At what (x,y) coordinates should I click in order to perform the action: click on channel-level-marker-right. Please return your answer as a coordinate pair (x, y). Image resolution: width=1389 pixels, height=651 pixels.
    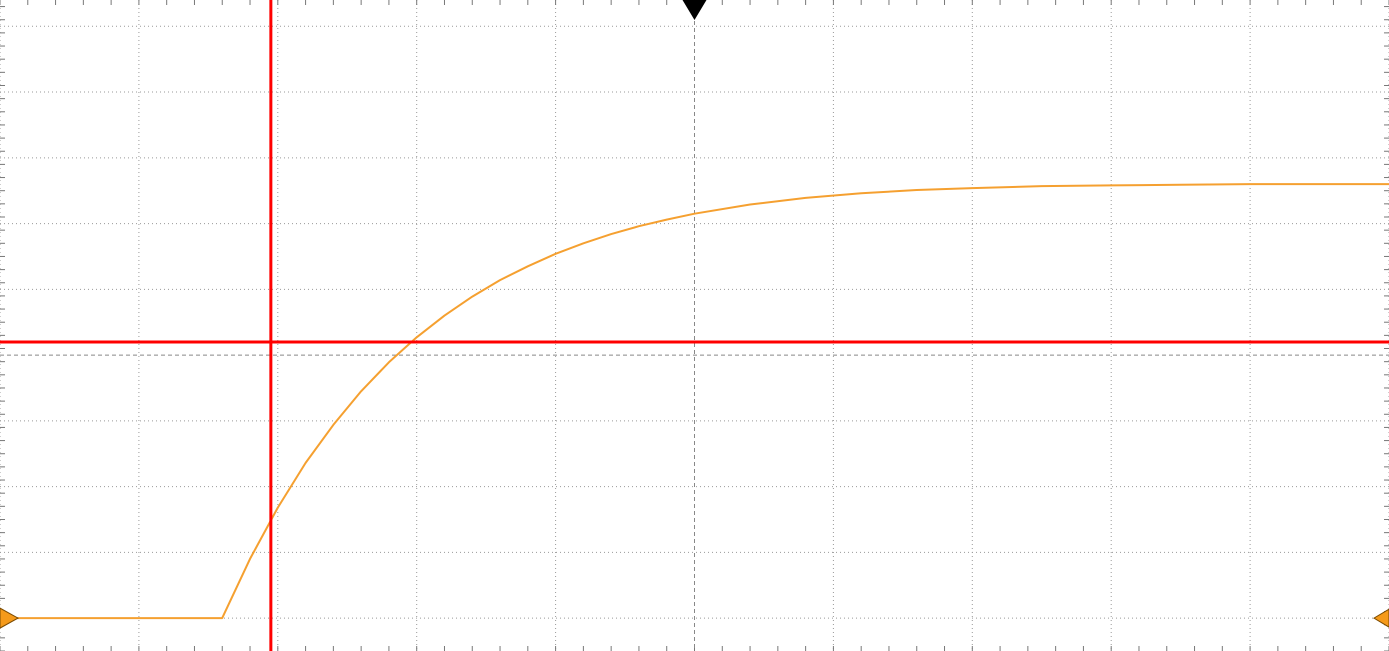
    Looking at the image, I should click on (1381, 618).